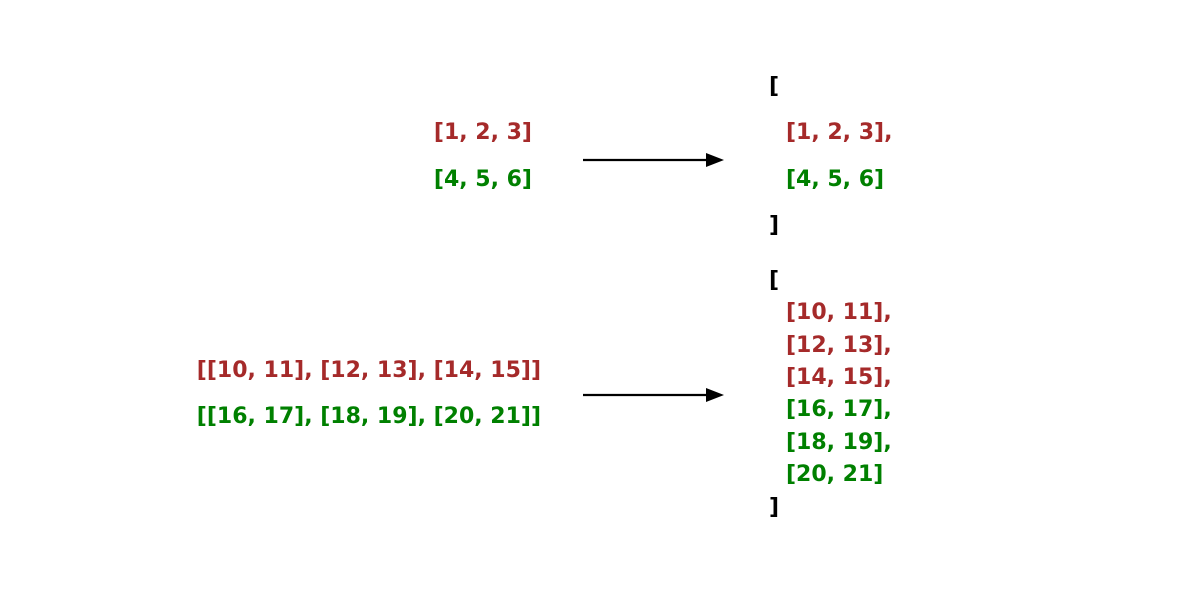 The height and width of the screenshot is (600, 1200). What do you see at coordinates (839, 409) in the screenshot?
I see `output-item: [16, 17],` at bounding box center [839, 409].